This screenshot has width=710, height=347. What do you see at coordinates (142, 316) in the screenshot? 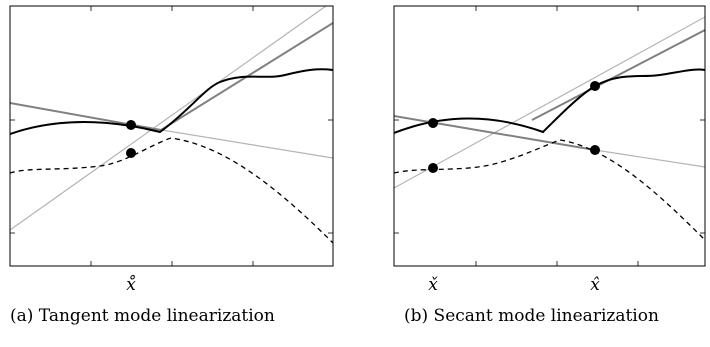
I see `caption-tangent: (a) Tangent mode linearization` at bounding box center [142, 316].